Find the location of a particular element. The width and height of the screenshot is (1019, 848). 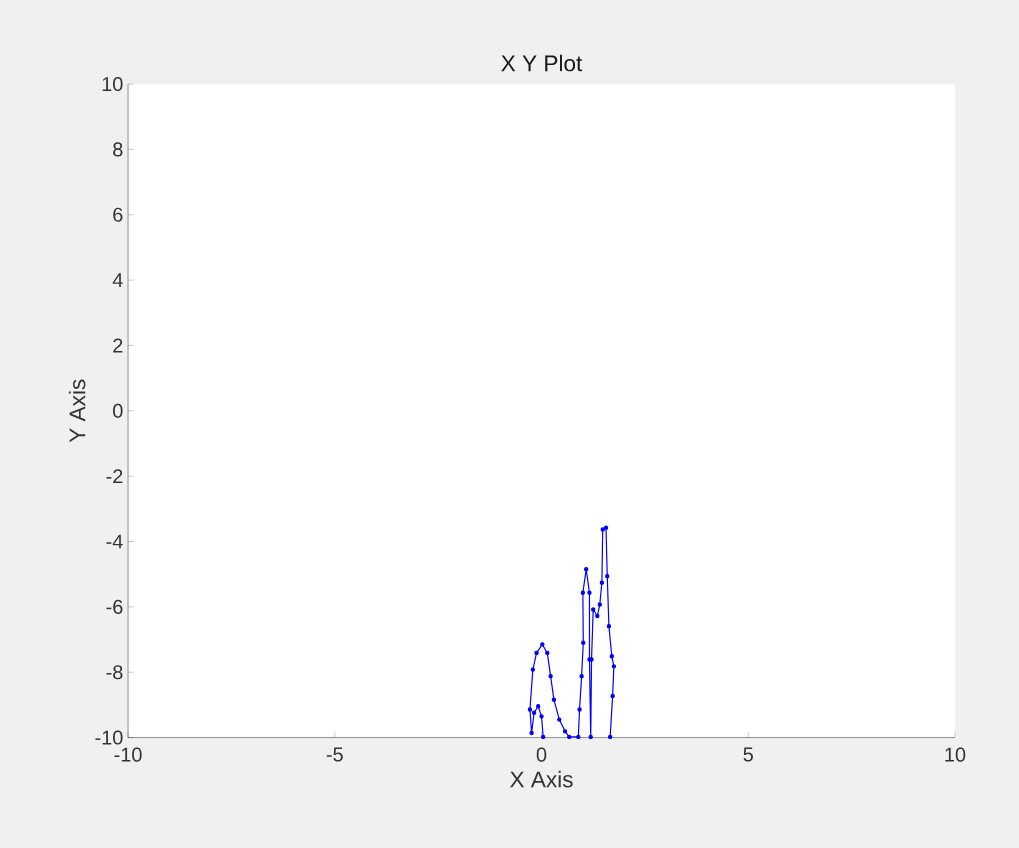

x-tick-label: 0 is located at coordinates (541, 754).